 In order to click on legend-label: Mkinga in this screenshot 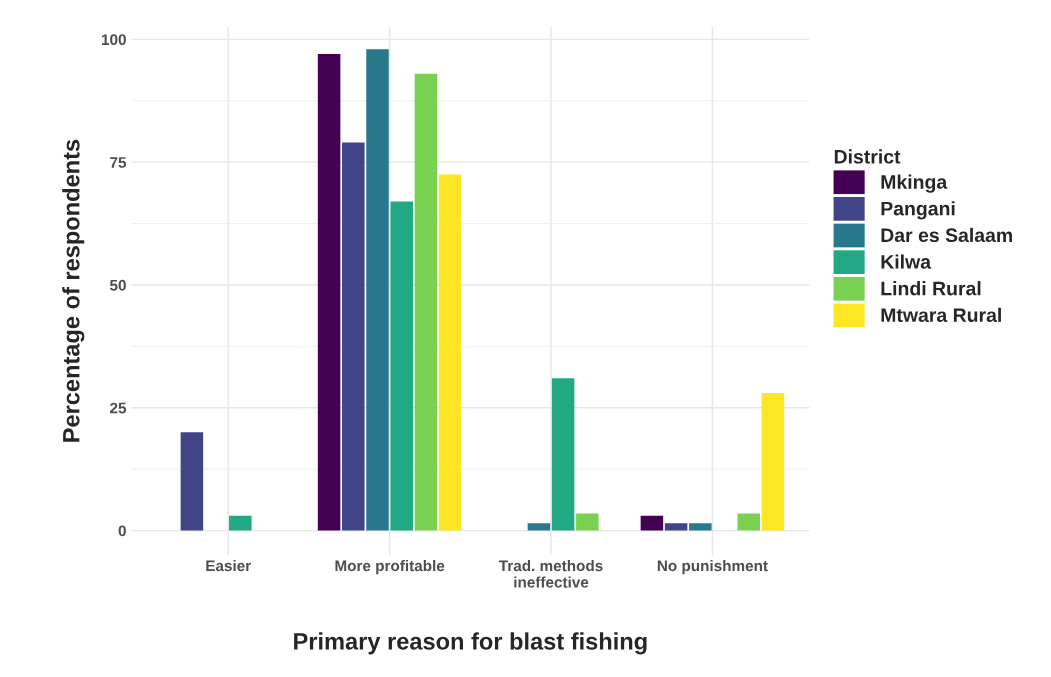, I will do `click(914, 183)`.